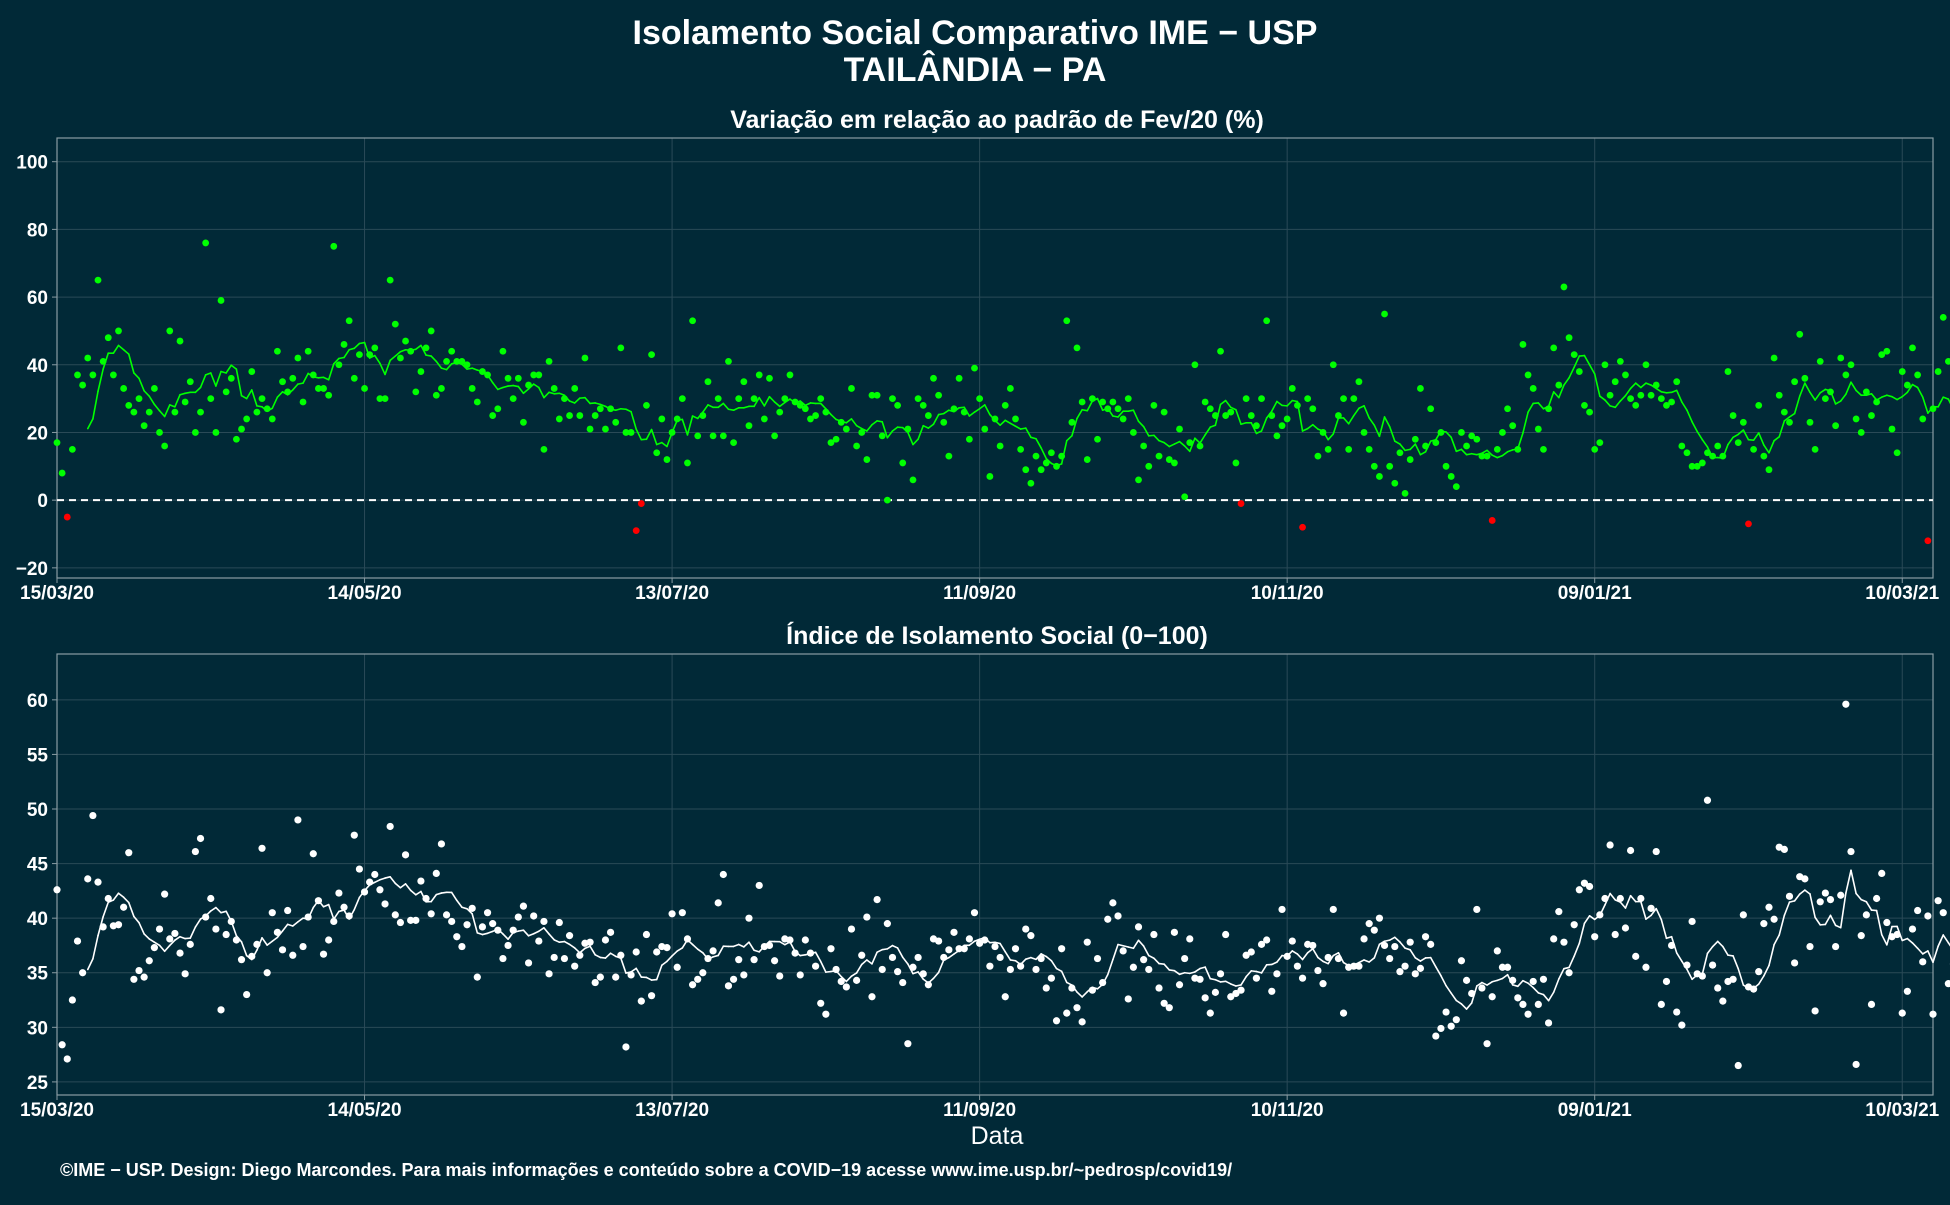  Describe the element at coordinates (997, 635) in the screenshot. I see `panel2-title: Índice de Isolamento Social (0−100)` at that location.